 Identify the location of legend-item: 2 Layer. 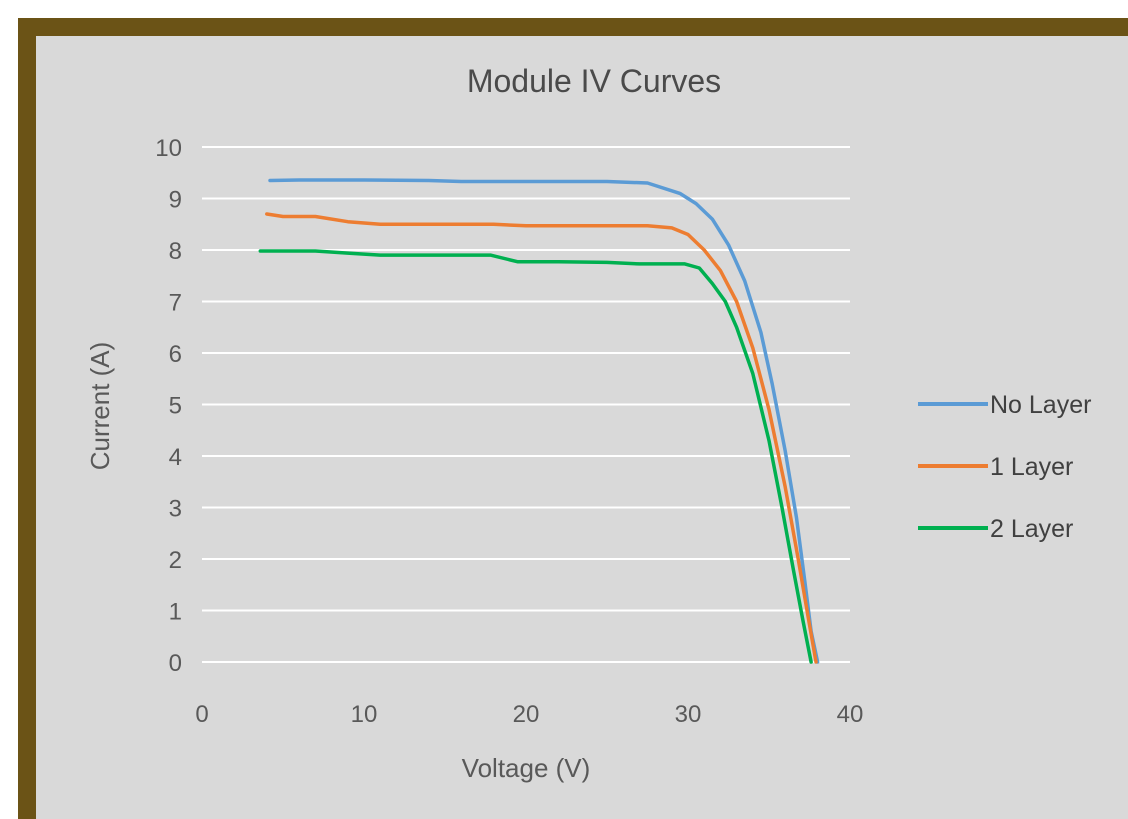
(995, 529).